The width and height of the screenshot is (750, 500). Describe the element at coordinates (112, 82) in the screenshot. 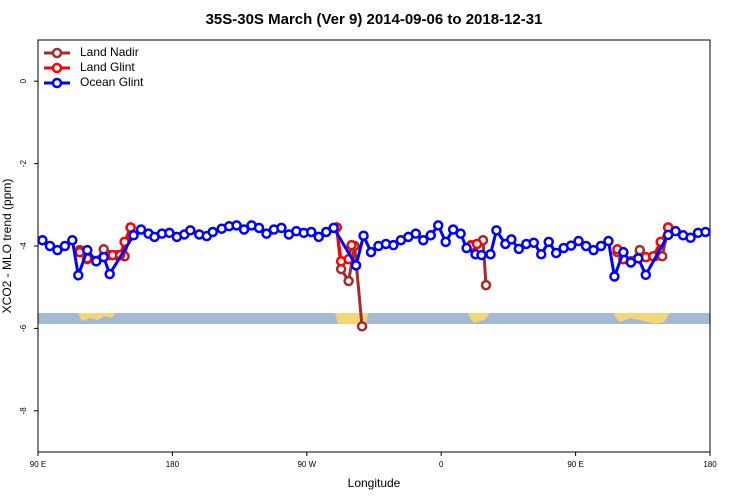

I see `legend-label: Ocean Glint` at that location.